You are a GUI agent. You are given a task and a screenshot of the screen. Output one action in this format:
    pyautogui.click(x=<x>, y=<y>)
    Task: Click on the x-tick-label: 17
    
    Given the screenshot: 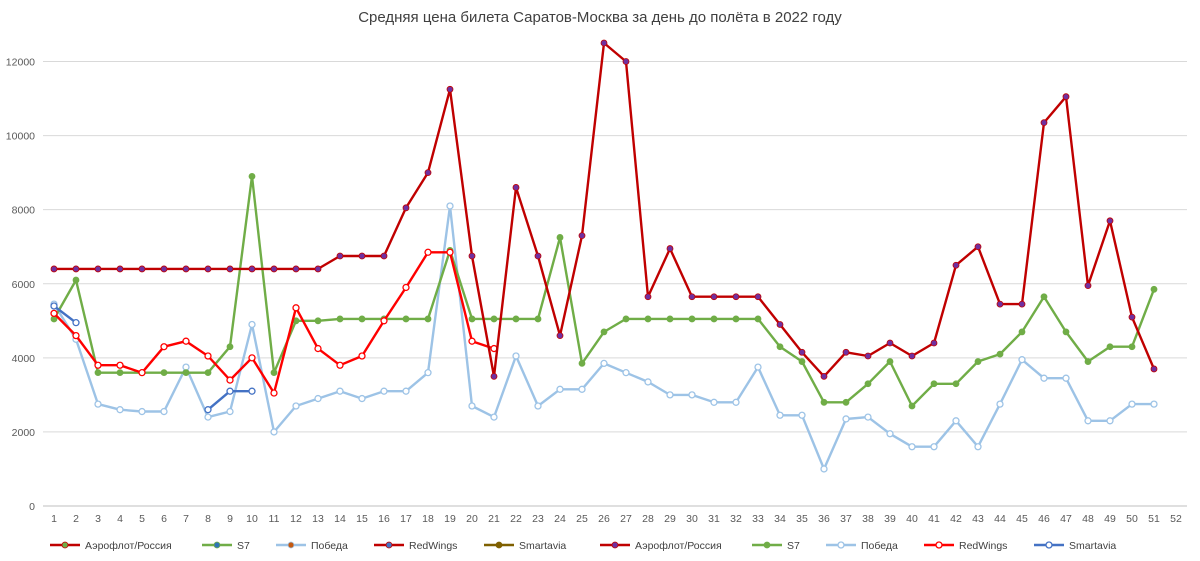 What is the action you would take?
    pyautogui.click(x=406, y=519)
    